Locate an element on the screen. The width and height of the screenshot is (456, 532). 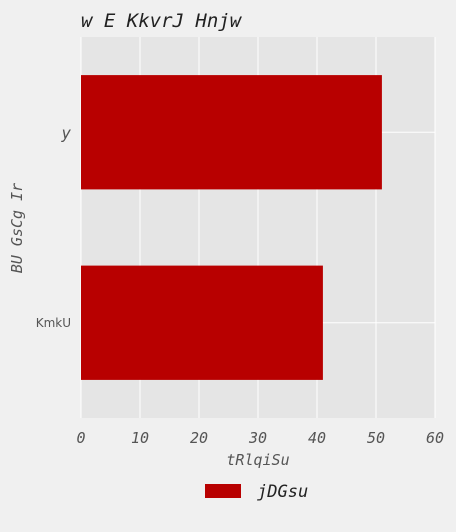
x-tick-label: 10 is located at coordinates (140, 438).